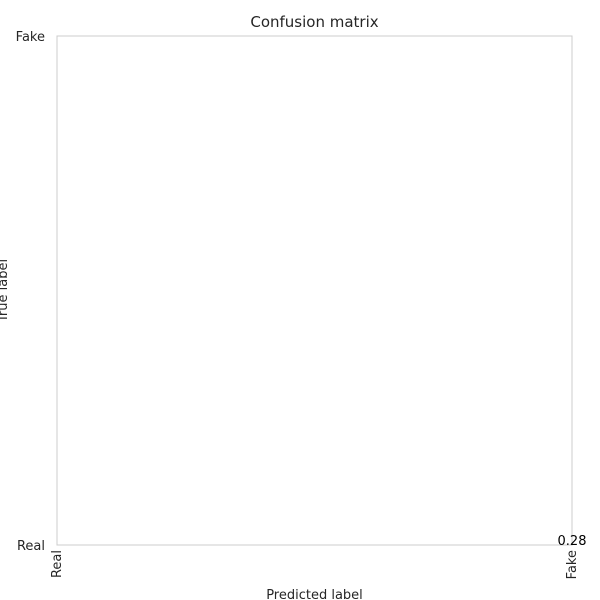 The height and width of the screenshot is (600, 600). I want to click on cell-annotations: 0.28, so click(572, 541).